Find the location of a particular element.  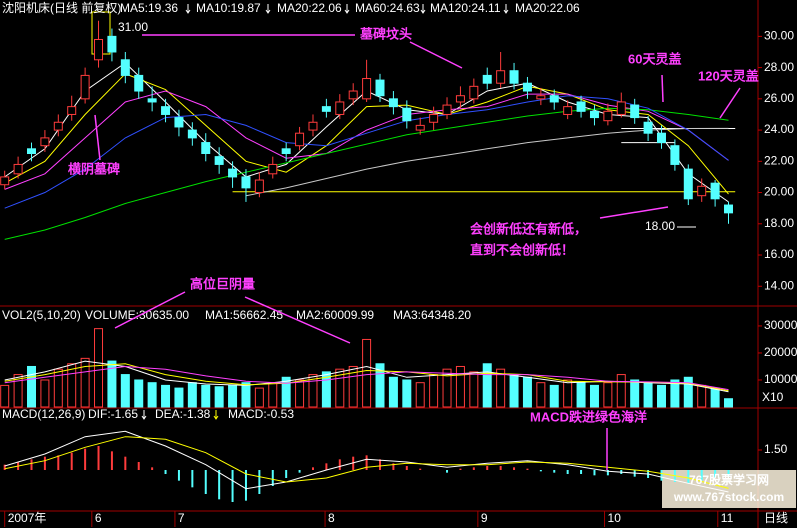

y-tick-label: 22.00 is located at coordinates (779, 160).